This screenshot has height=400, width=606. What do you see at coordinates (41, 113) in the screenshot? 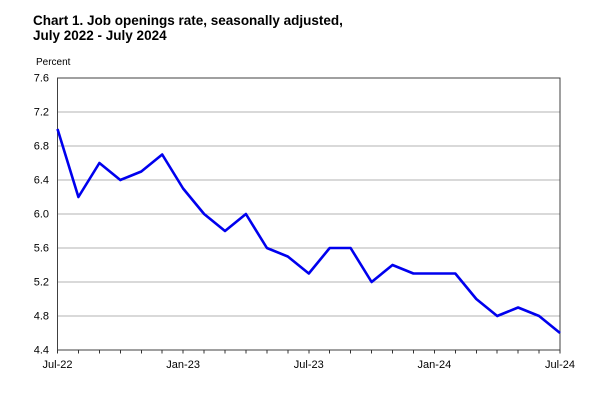
I see `y-tick-label: 7.2` at bounding box center [41, 113].